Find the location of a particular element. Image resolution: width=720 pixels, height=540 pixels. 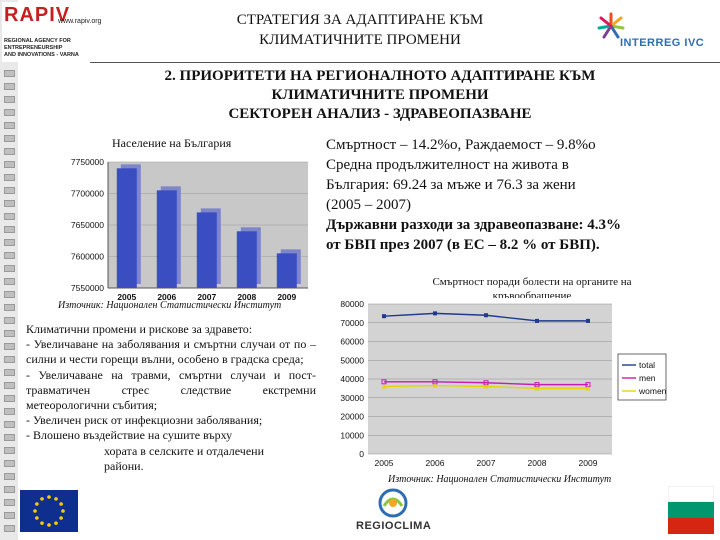

series-line-men is located at coordinates (486, 383).